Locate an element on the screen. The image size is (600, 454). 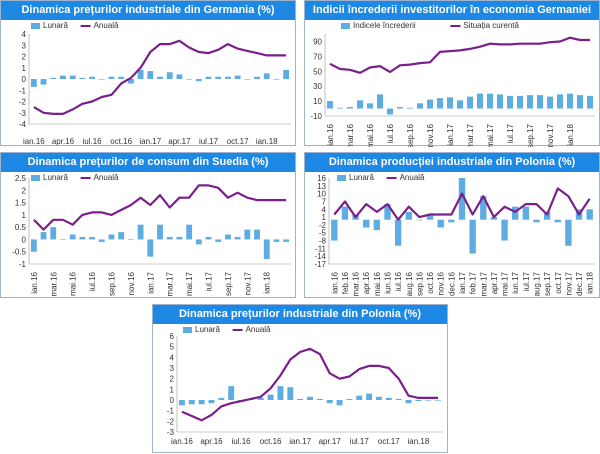
line-annual is located at coordinates (160, 77).